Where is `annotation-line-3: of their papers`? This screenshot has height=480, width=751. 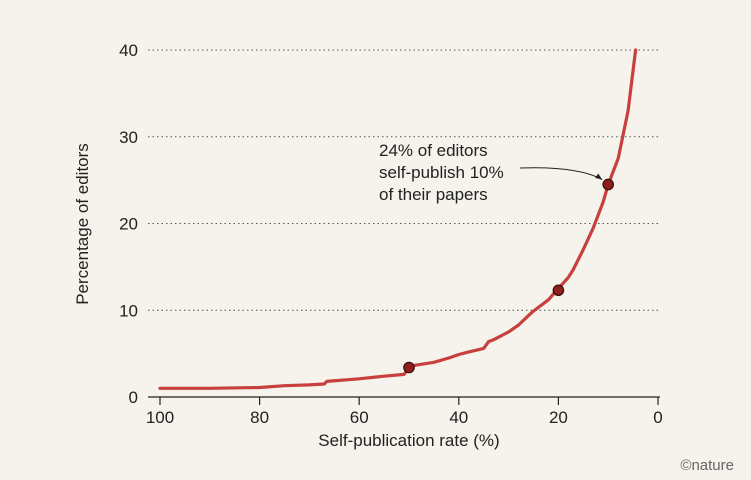
annotation-line-3: of their papers is located at coordinates (433, 194).